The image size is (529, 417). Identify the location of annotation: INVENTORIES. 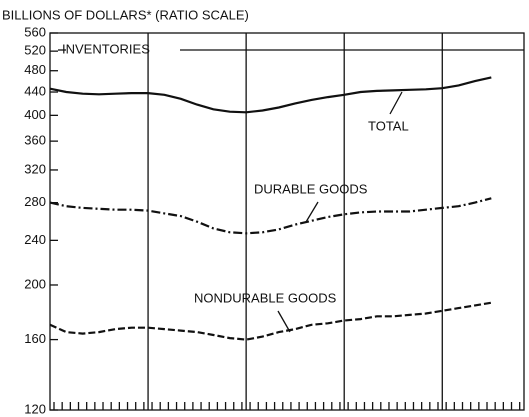
(106, 48).